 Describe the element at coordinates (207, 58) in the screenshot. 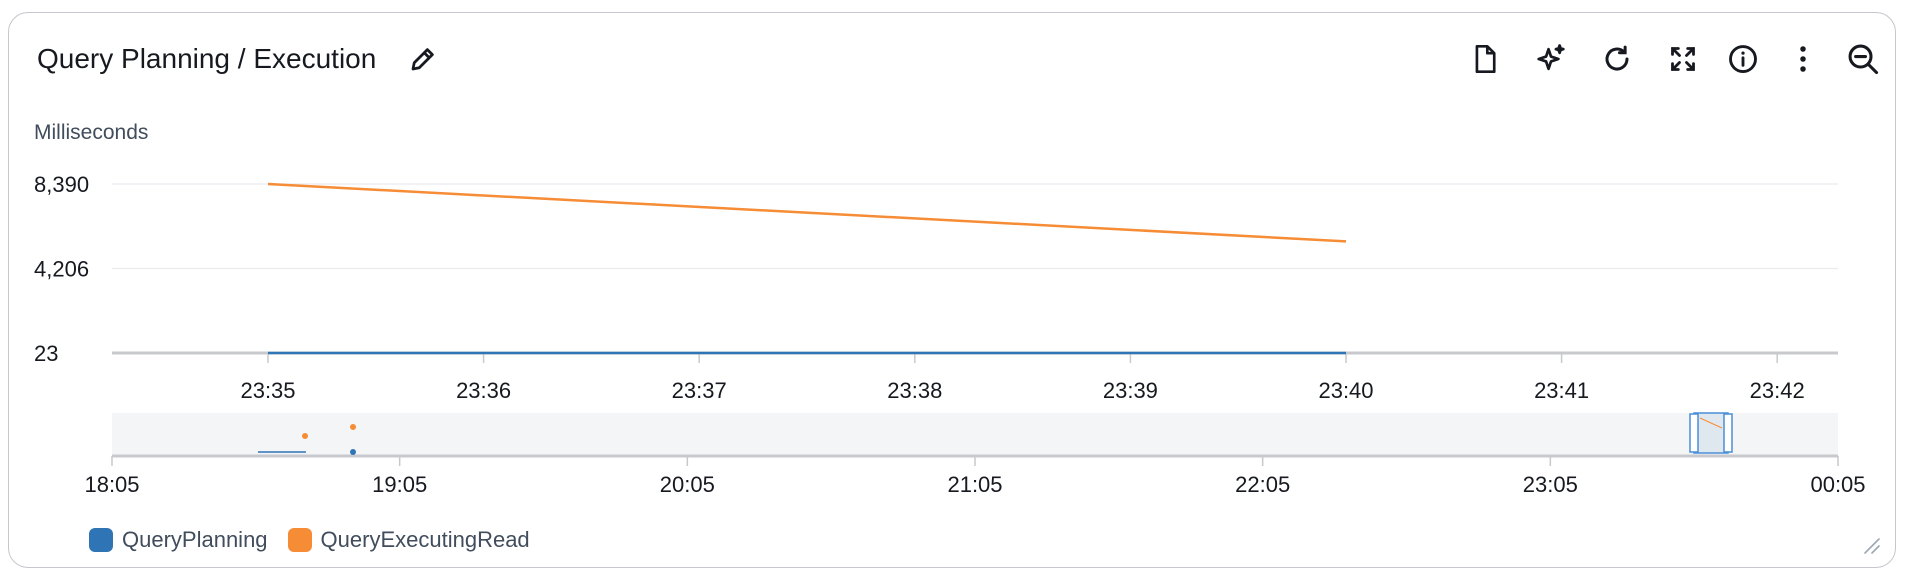

I see `widget-title: Query Planning / Execution` at that location.